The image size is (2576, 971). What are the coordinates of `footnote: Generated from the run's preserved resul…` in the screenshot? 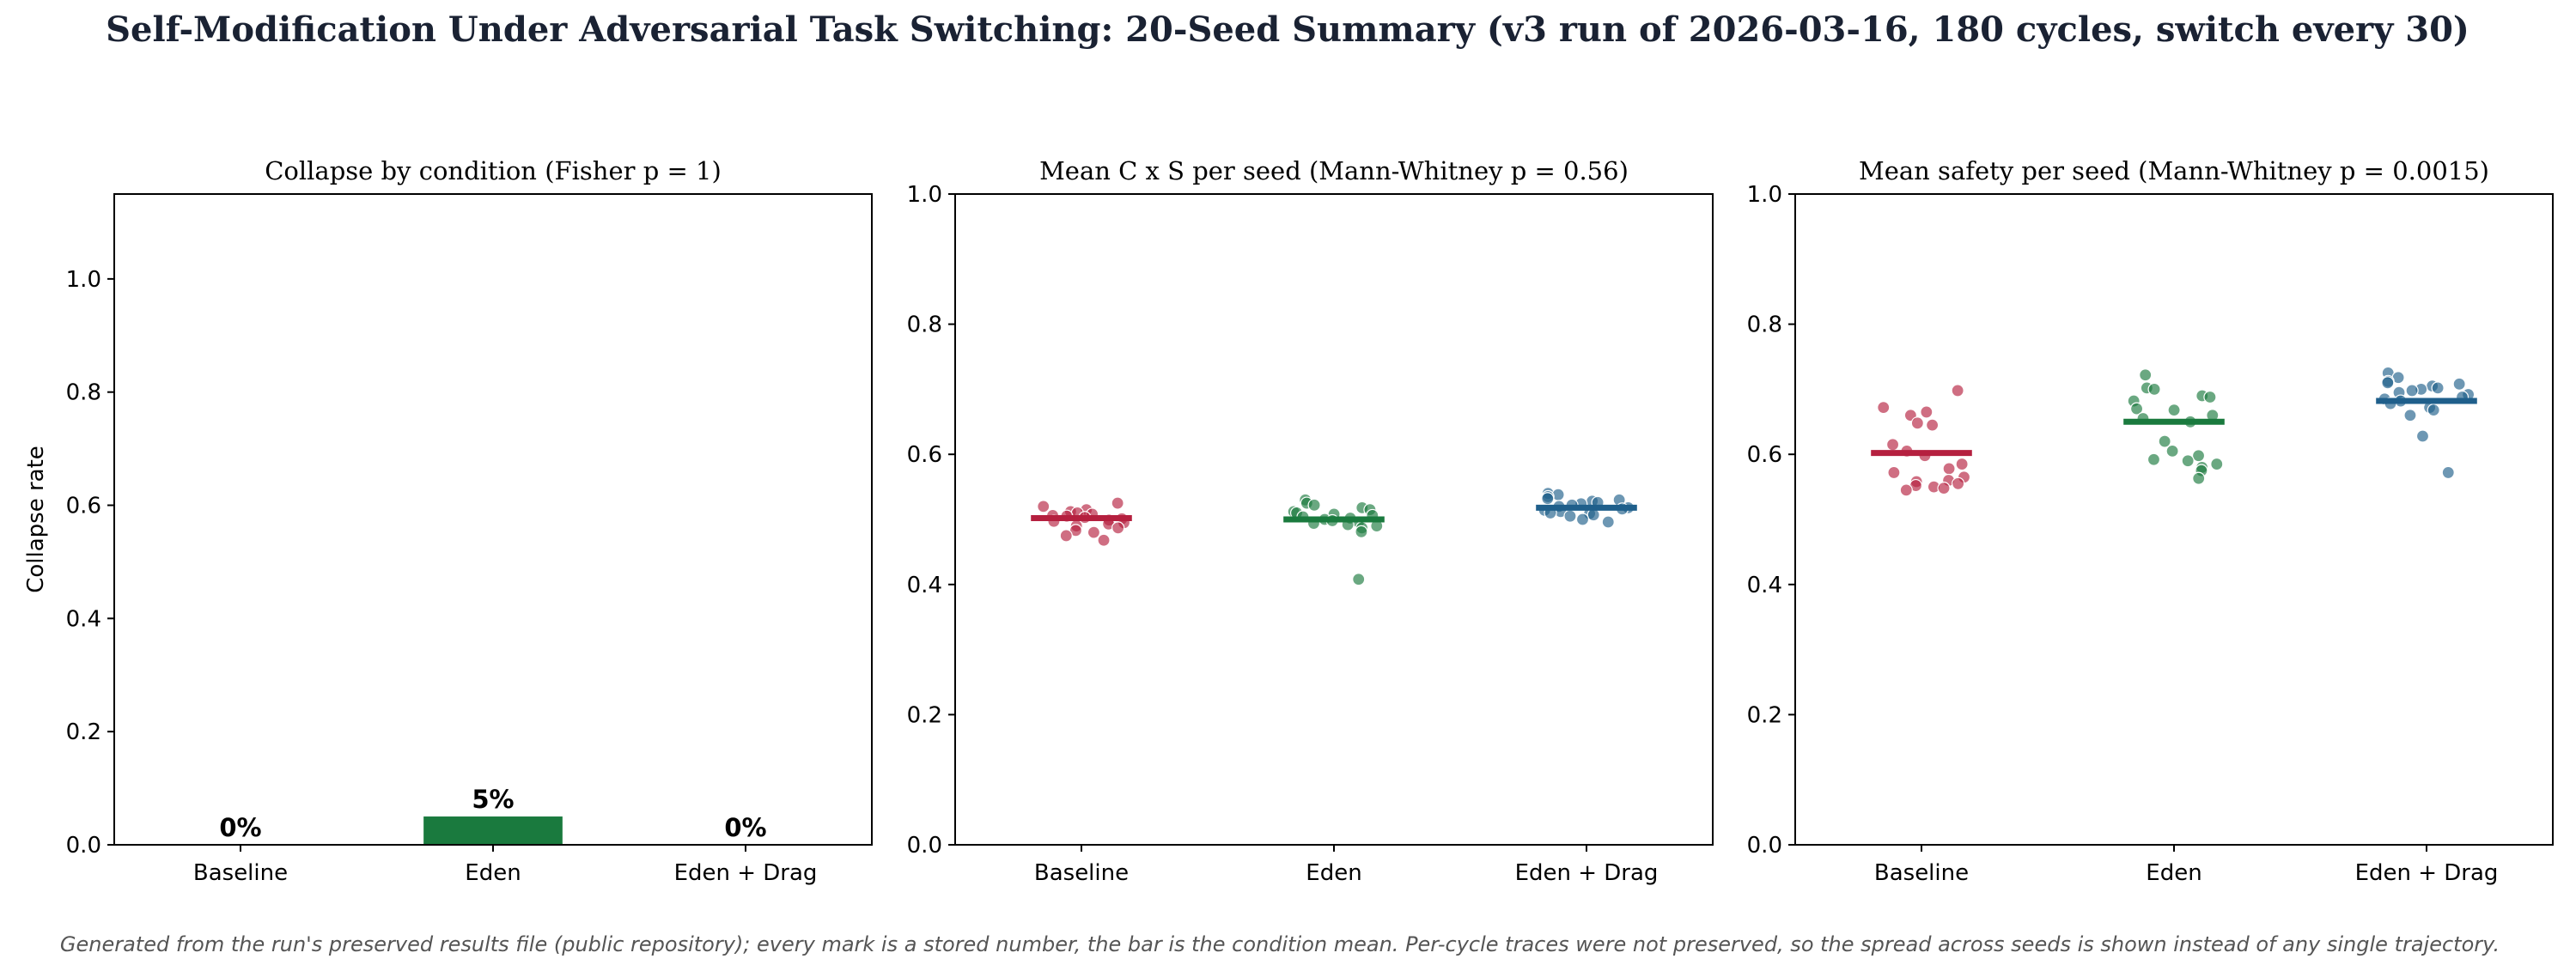 It's located at (1280, 944).